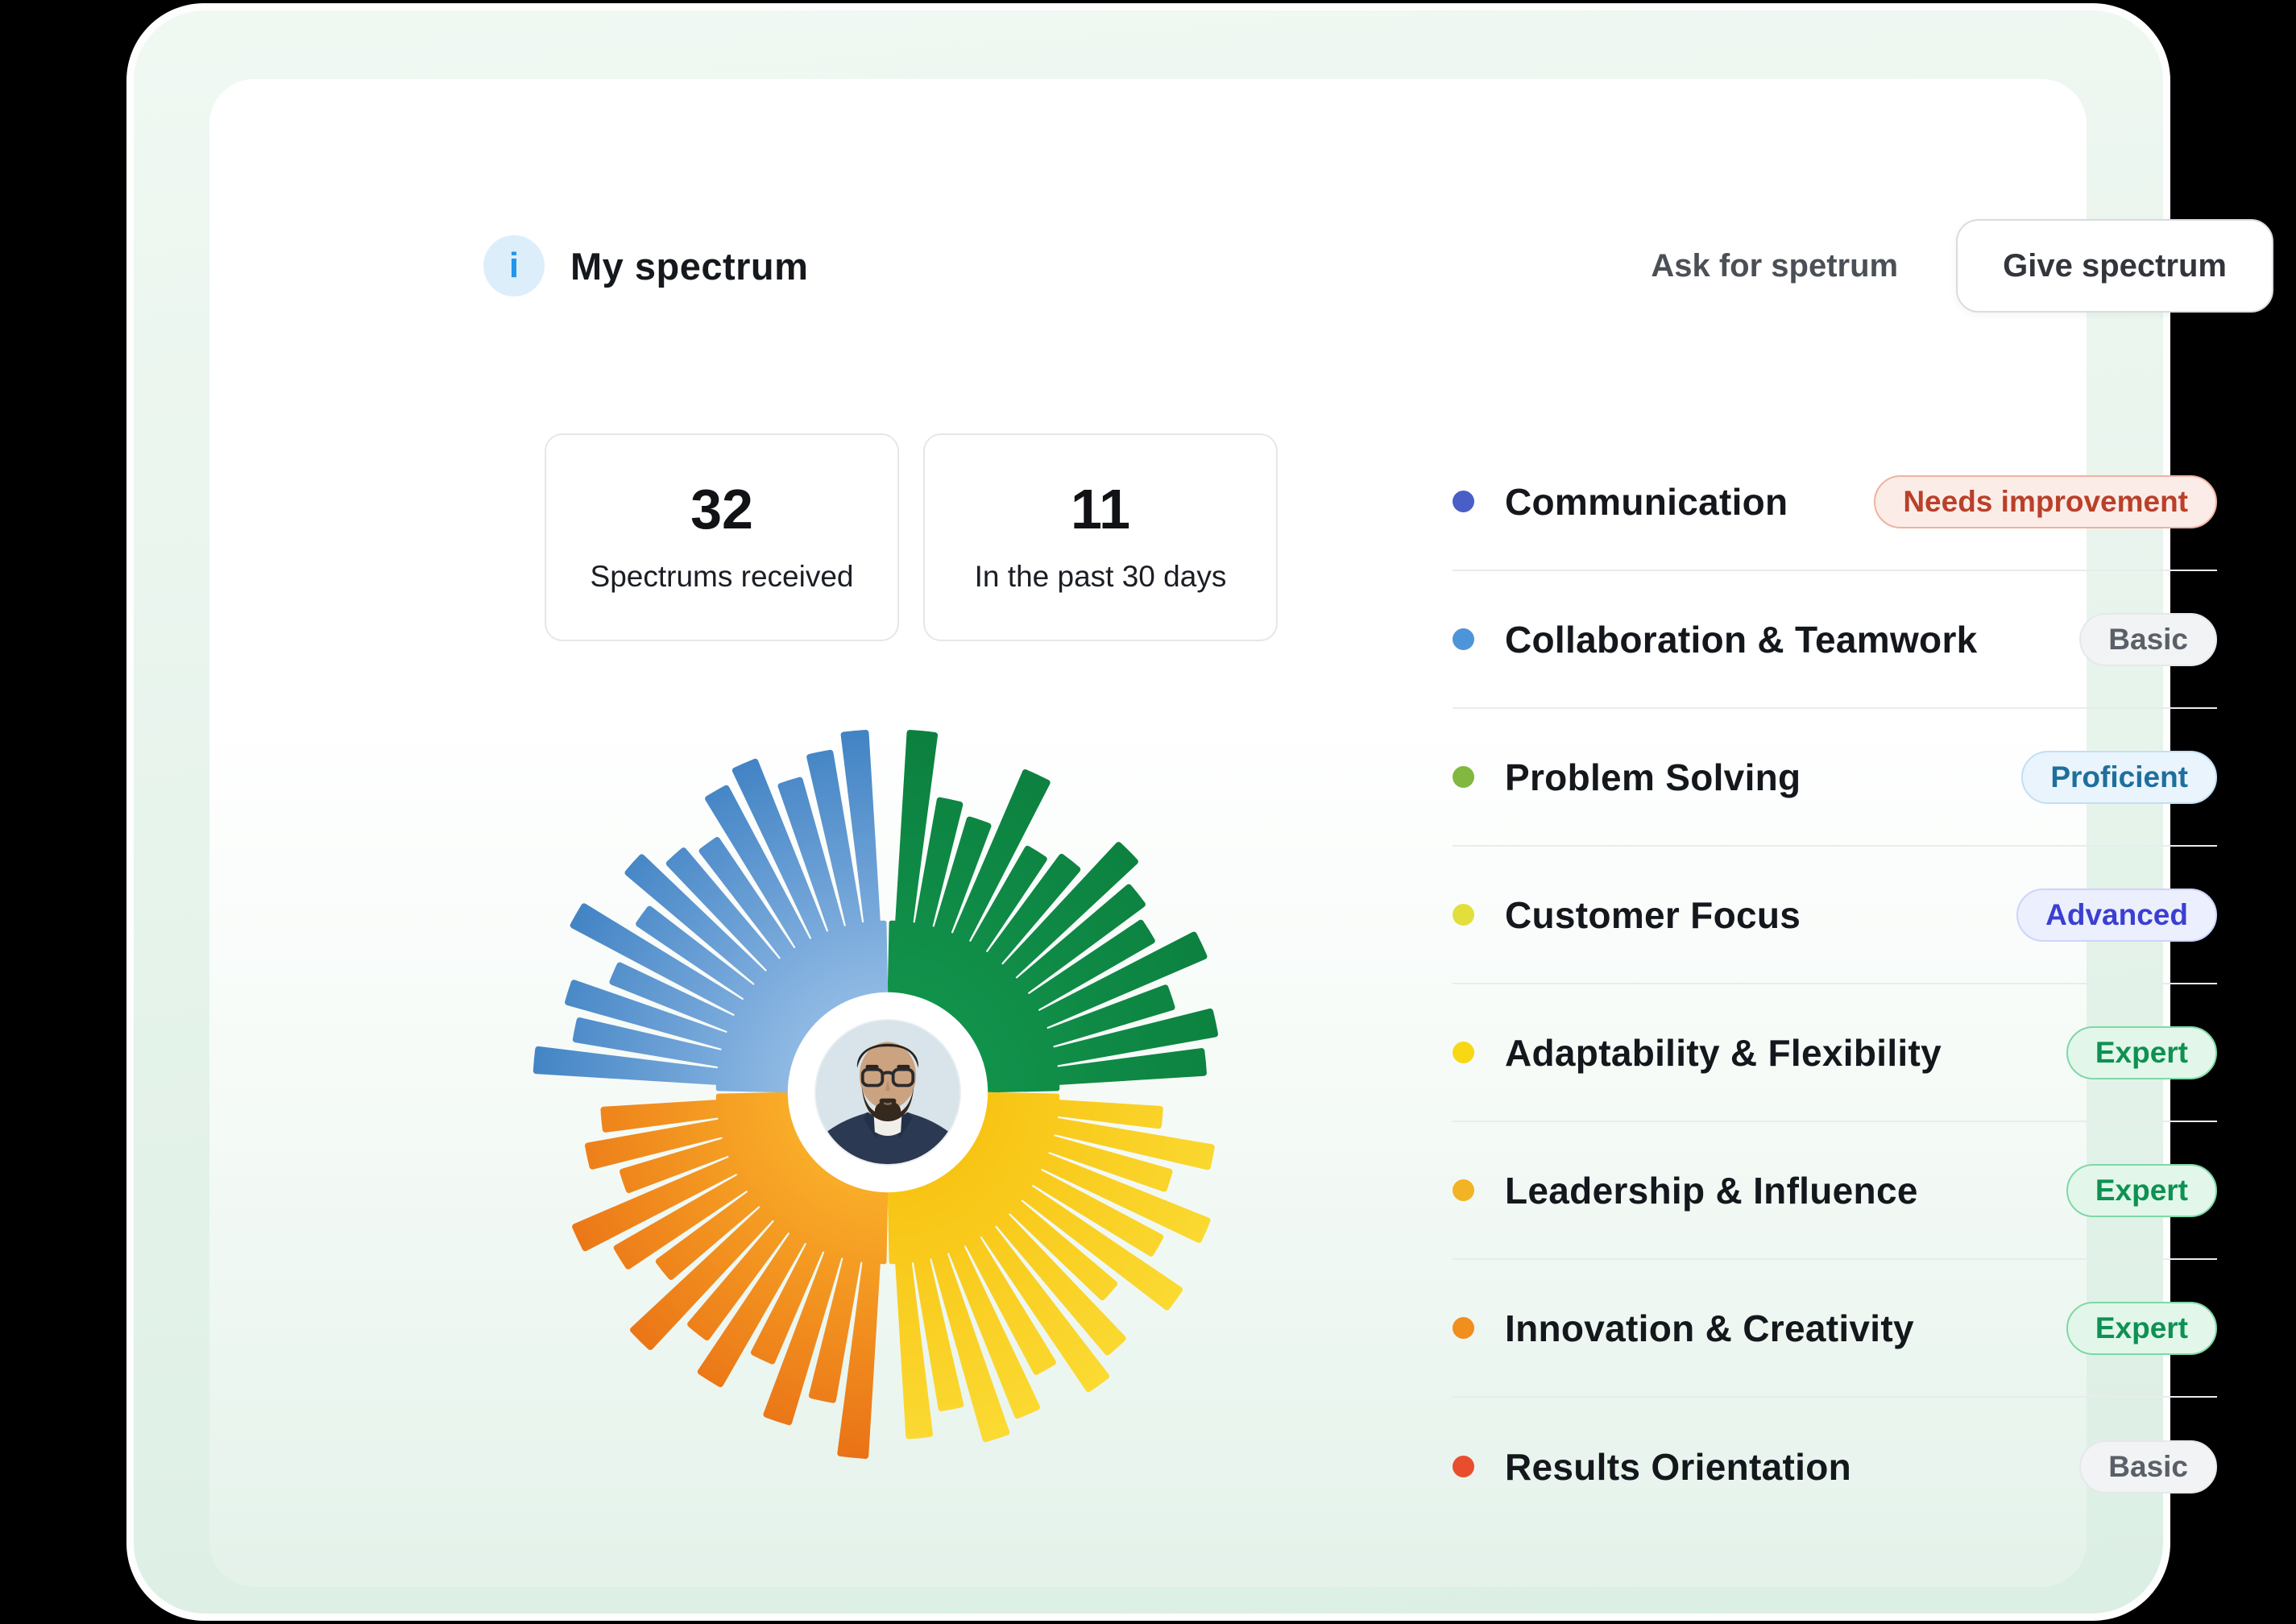  I want to click on info-icon-glyph: i, so click(514, 265).